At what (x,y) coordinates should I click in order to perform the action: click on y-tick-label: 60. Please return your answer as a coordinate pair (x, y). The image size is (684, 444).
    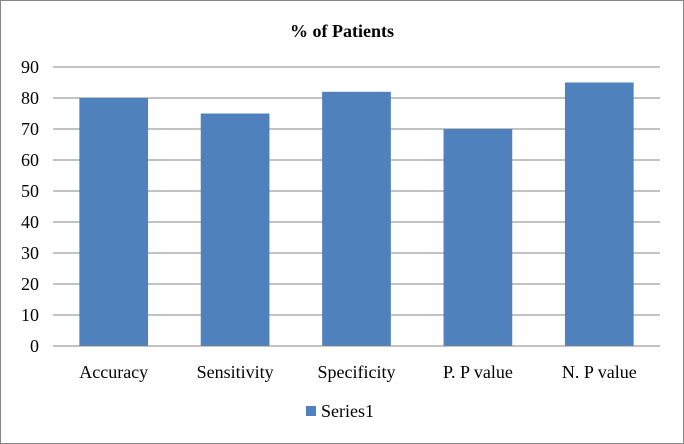
    Looking at the image, I should click on (30, 160).